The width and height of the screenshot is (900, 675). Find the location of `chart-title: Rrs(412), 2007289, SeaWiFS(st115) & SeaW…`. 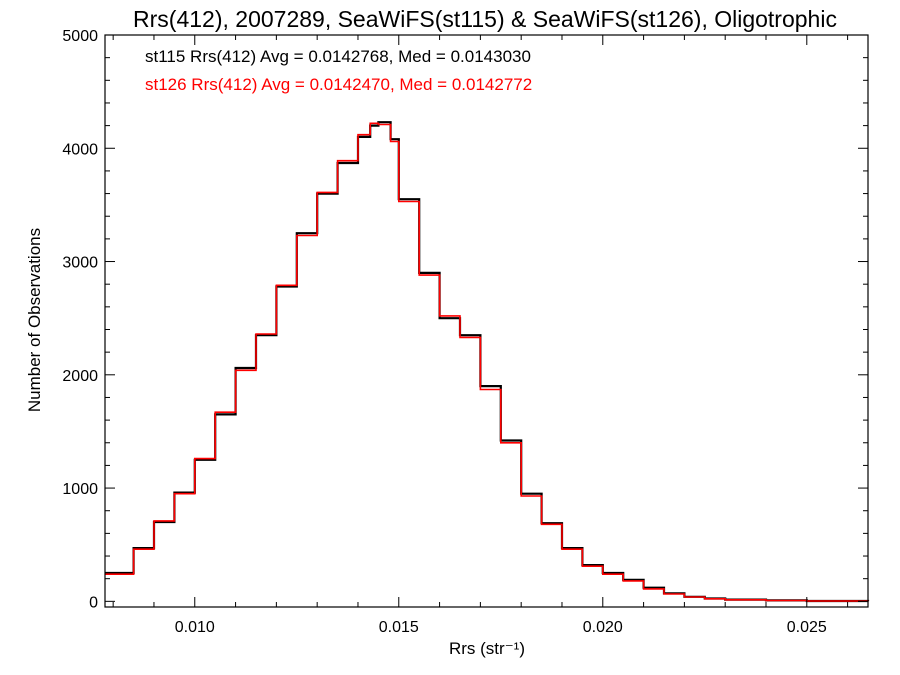

chart-title: Rrs(412), 2007289, SeaWiFS(st115) & SeaW… is located at coordinates (485, 19).